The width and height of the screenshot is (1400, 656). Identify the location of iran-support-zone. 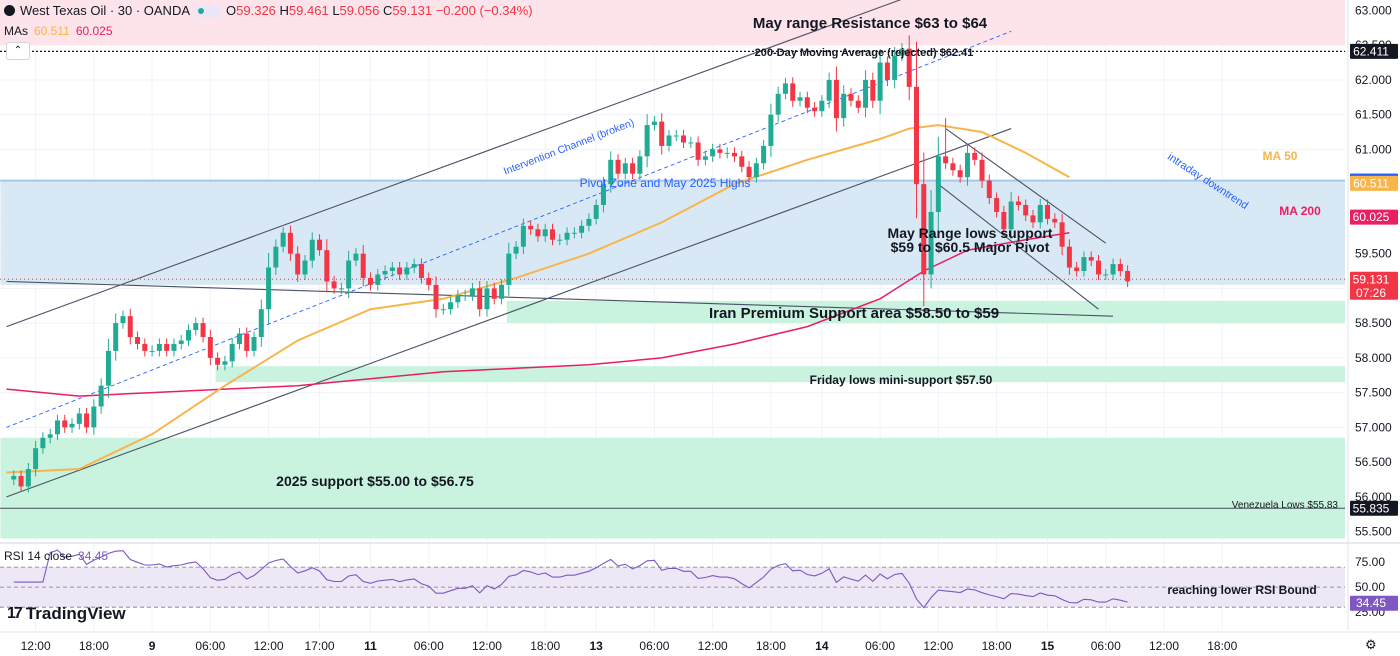
(925, 312).